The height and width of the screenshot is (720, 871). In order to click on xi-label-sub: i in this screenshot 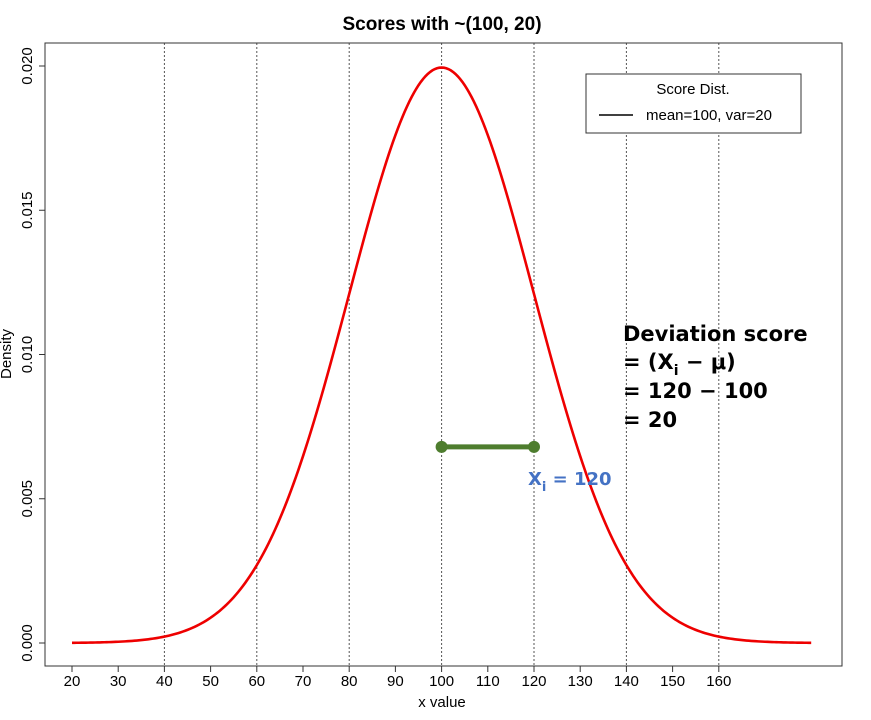, I will do `click(544, 487)`.